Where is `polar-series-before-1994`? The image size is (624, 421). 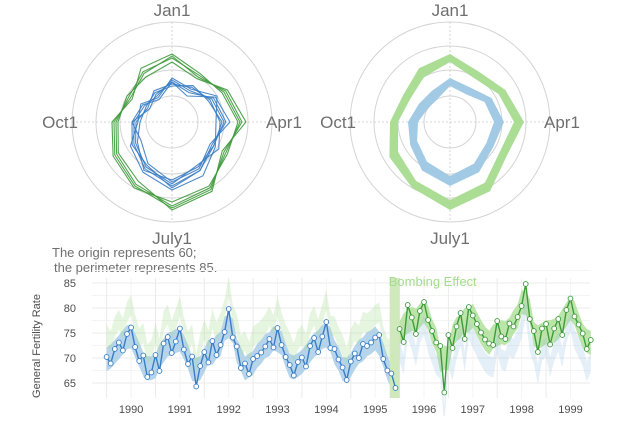
polar-series-before-1994 is located at coordinates (179, 135).